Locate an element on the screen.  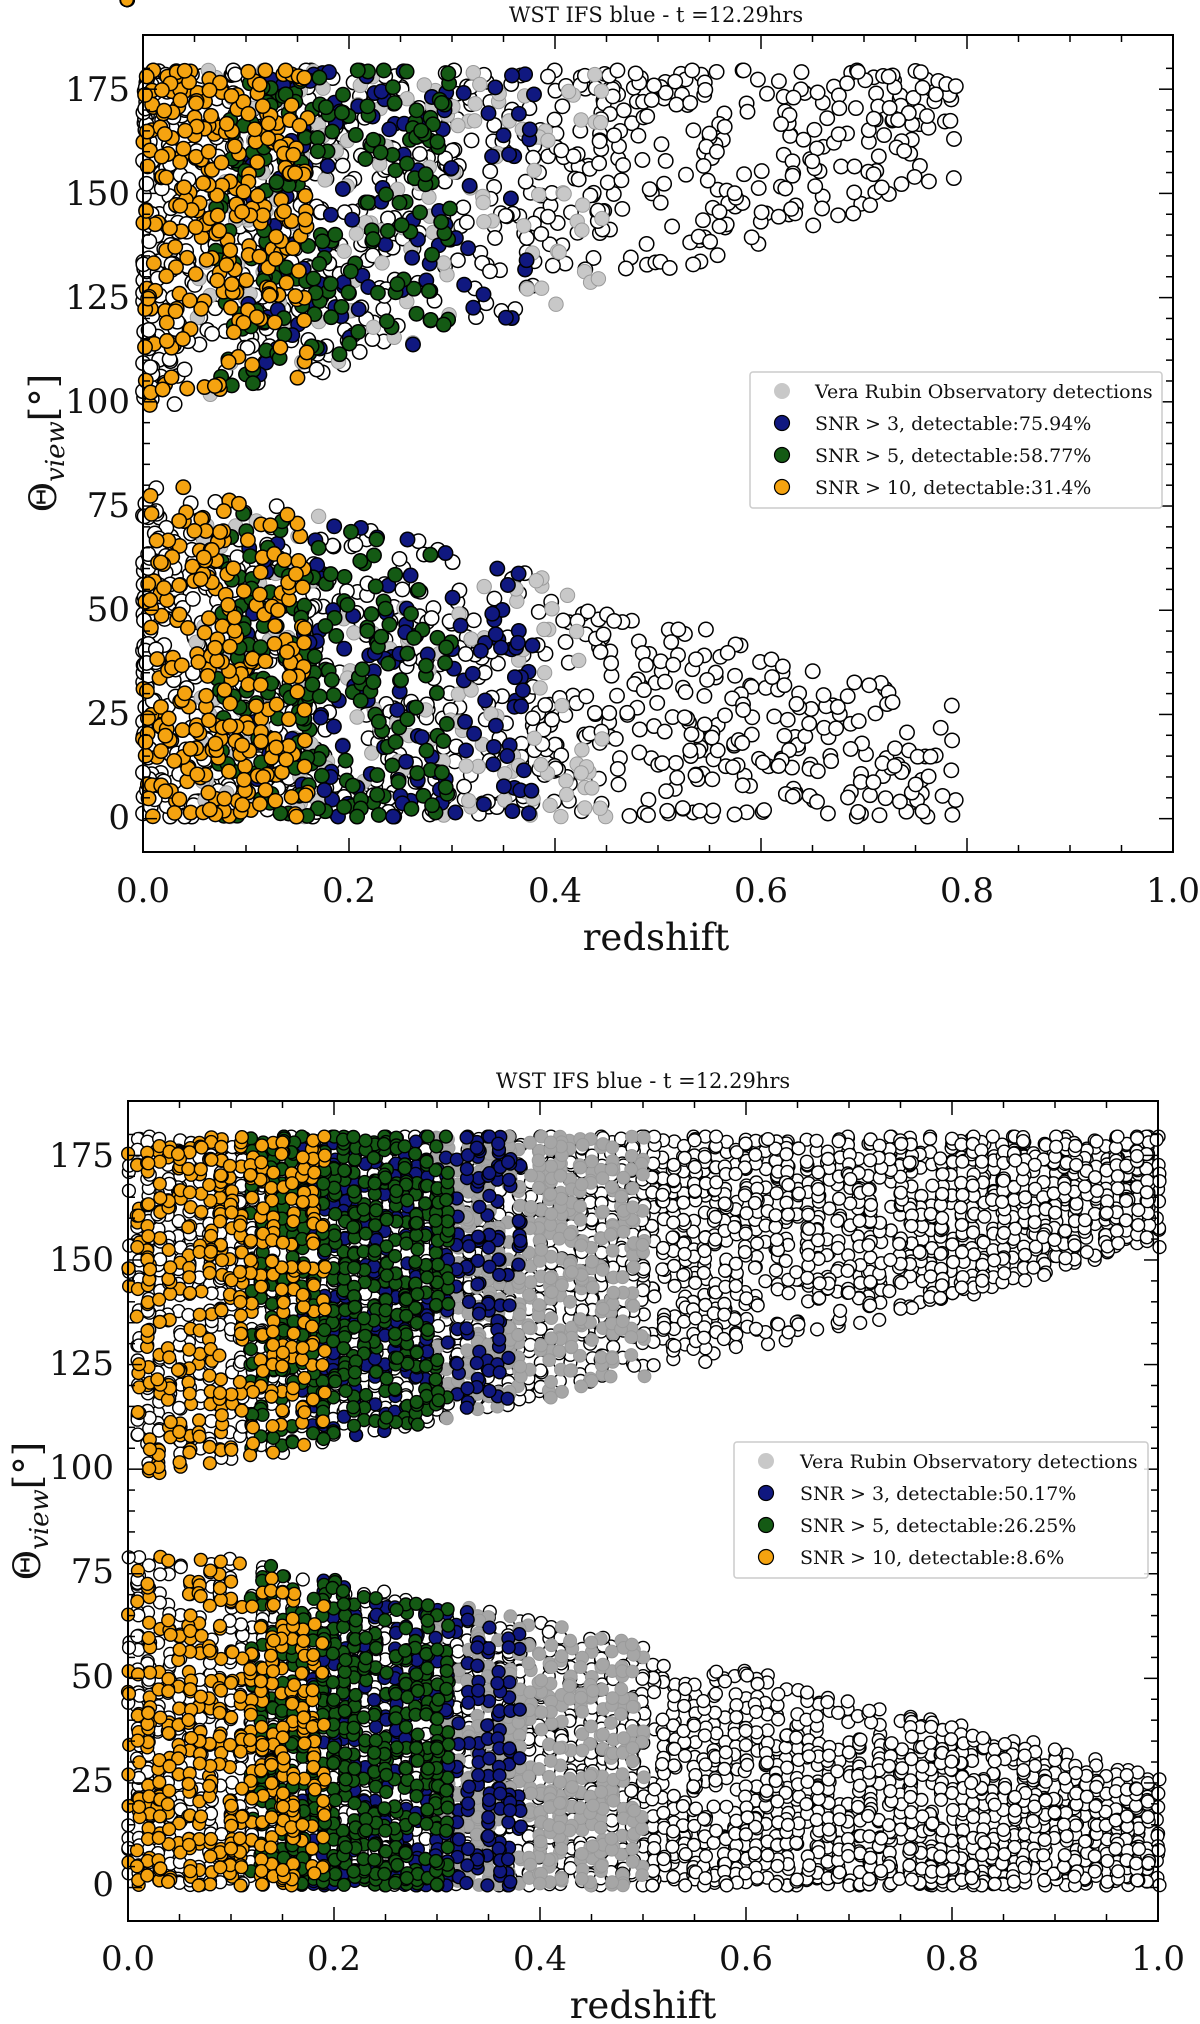
x-tick-labels: 0.0 0.2 0.4 0.6 0.8 1.0 is located at coordinates (658, 891).